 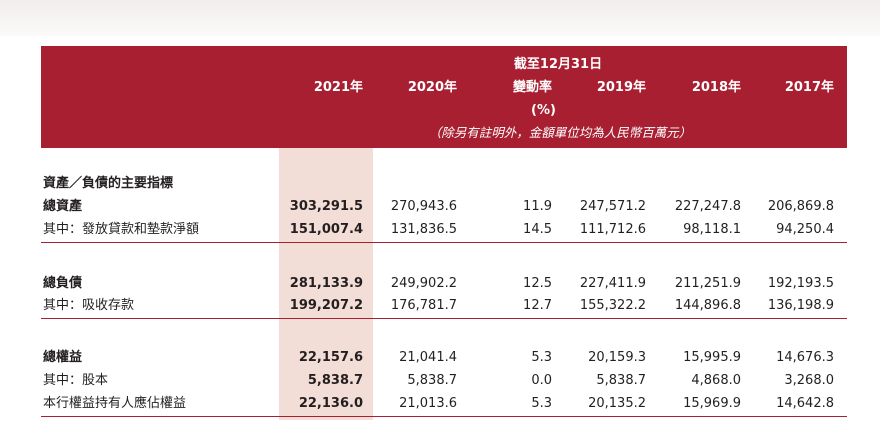 I want to click on column-header-2019: 2019年, so click(x=621, y=87).